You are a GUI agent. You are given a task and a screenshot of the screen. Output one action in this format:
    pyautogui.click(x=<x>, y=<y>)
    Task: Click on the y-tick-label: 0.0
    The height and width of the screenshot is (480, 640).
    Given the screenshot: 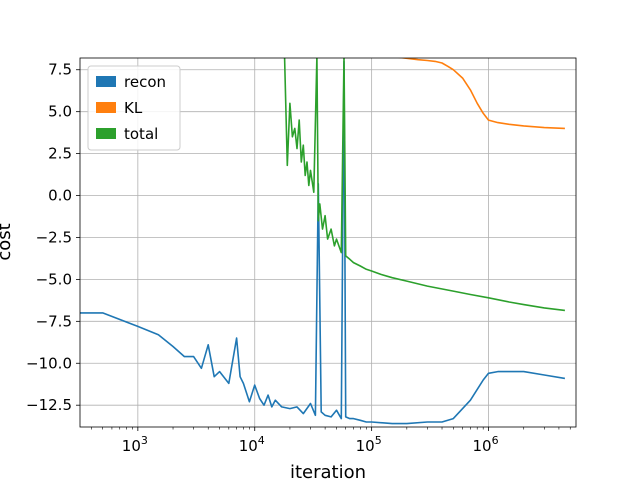 What is the action you would take?
    pyautogui.click(x=60, y=196)
    